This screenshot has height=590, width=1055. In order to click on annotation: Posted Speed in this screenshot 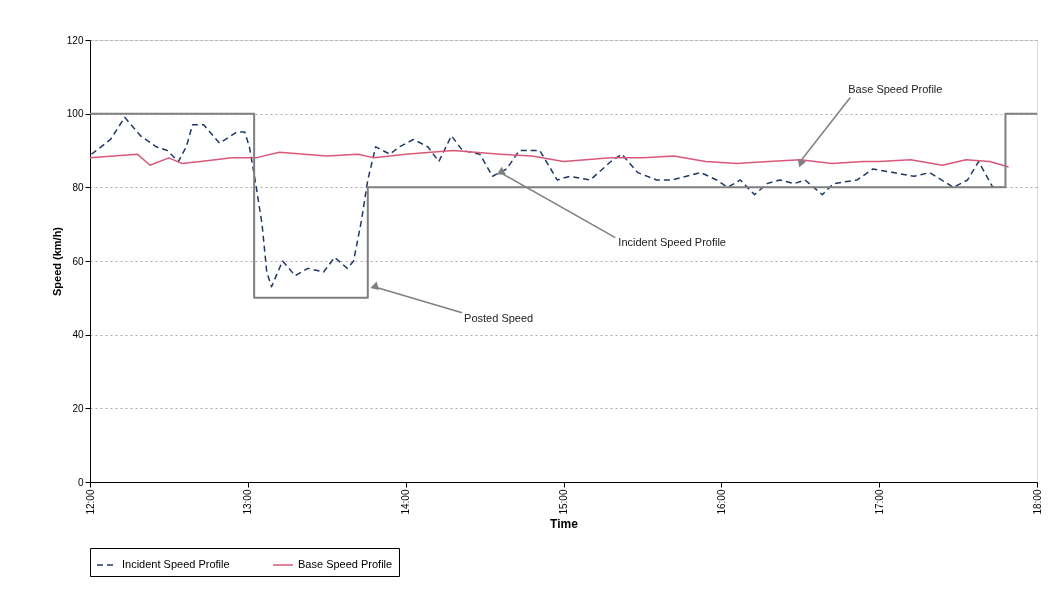, I will do `click(499, 317)`.